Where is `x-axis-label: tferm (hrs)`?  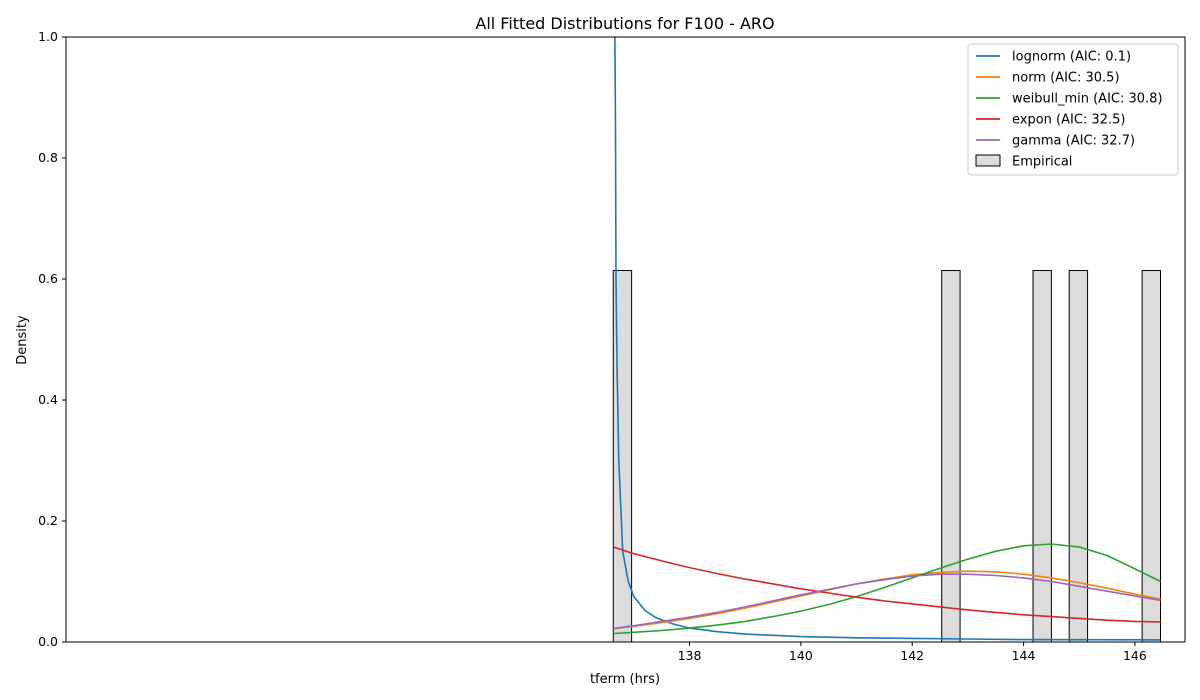
x-axis-label: tferm (hrs) is located at coordinates (625, 679).